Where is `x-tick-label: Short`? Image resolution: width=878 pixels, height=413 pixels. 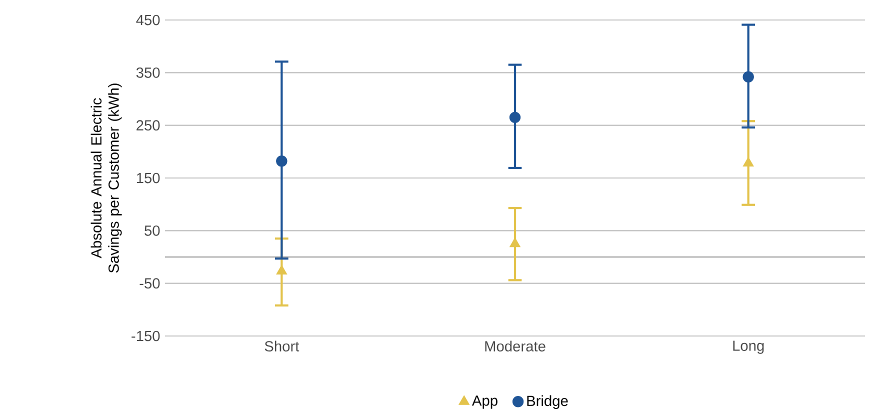 x-tick-label: Short is located at coordinates (282, 346).